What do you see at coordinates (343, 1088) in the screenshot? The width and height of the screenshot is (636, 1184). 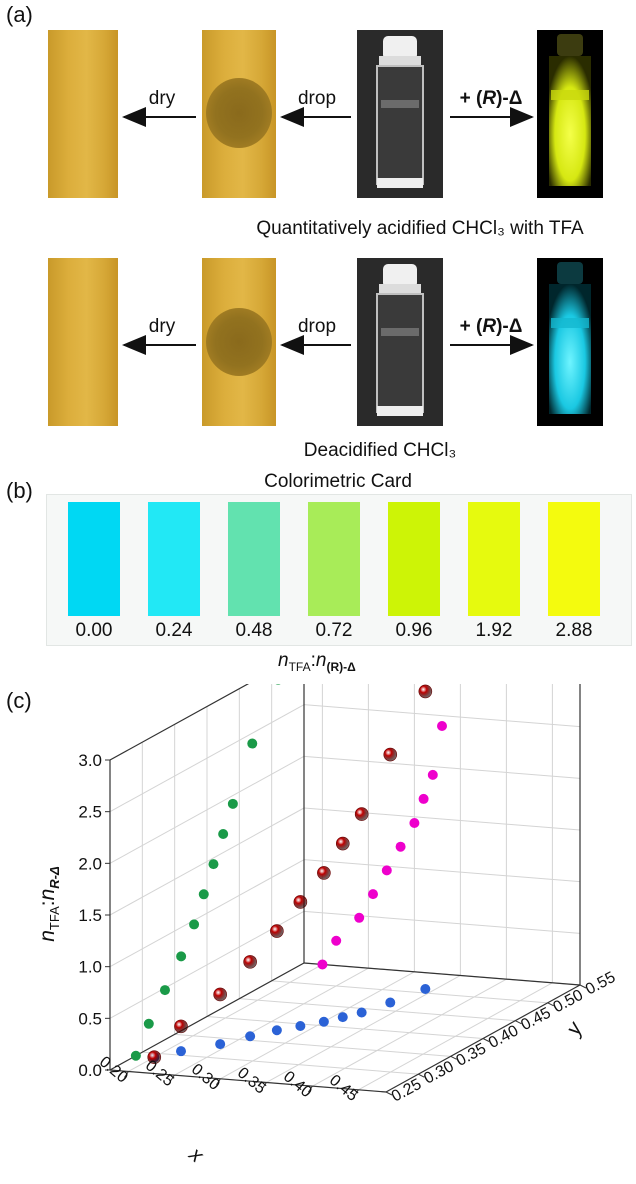 I see `x-tick-label: 0.45` at bounding box center [343, 1088].